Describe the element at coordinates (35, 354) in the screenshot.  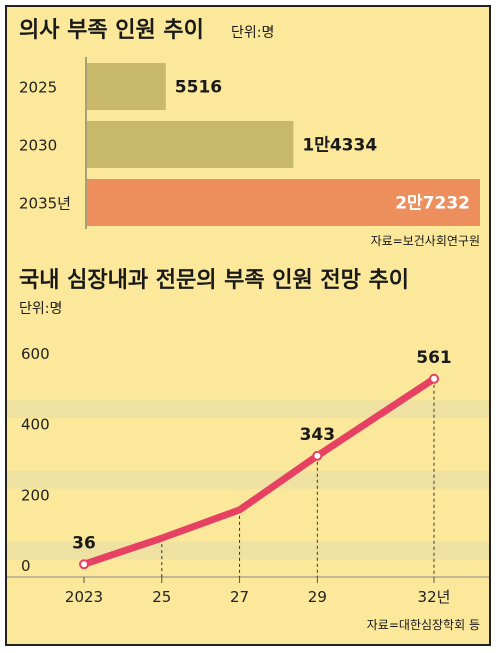
I see `y-tick-label-3: 600` at that location.